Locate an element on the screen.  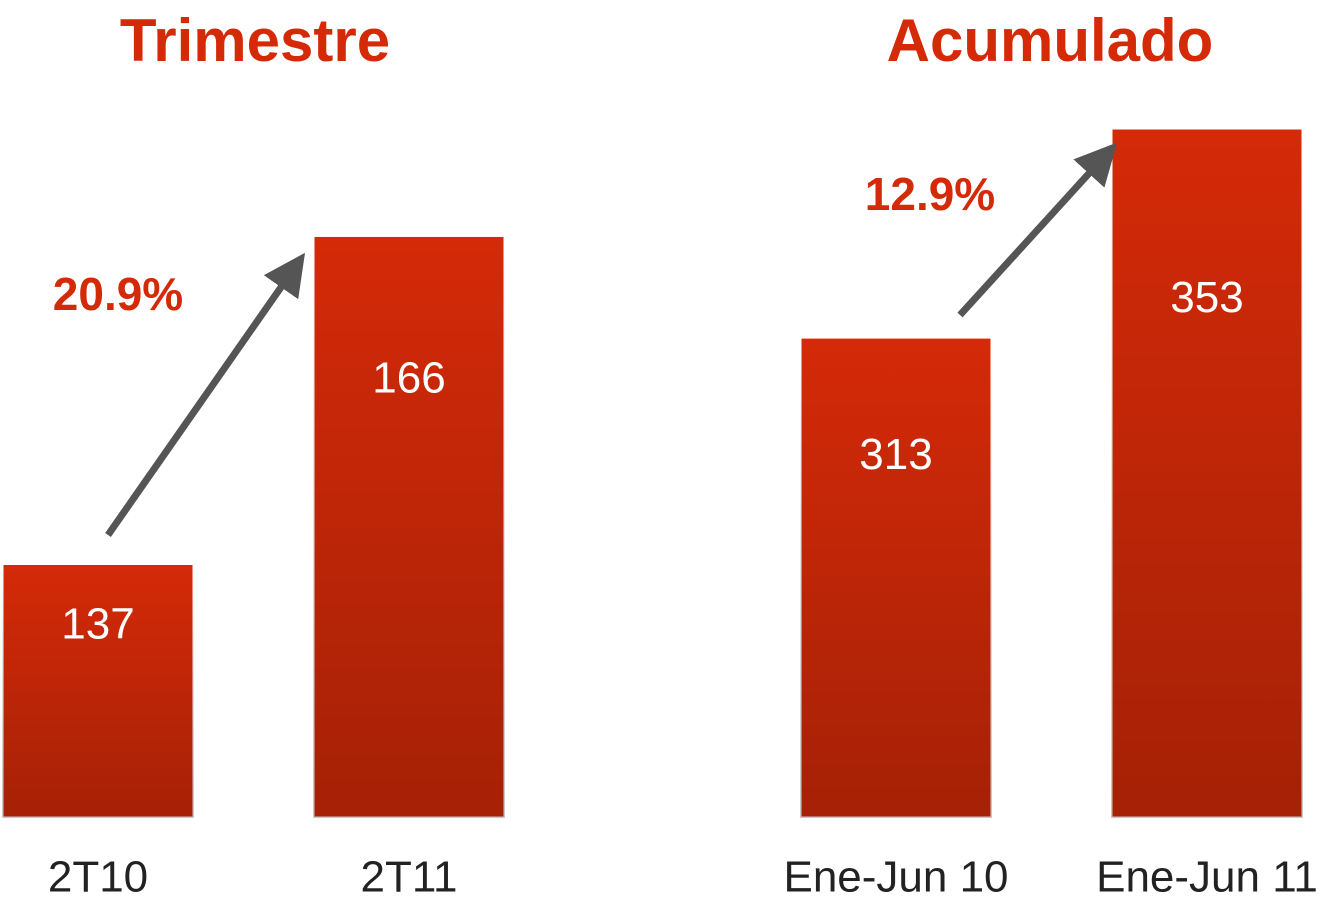
value-label: 166 is located at coordinates (408, 378).